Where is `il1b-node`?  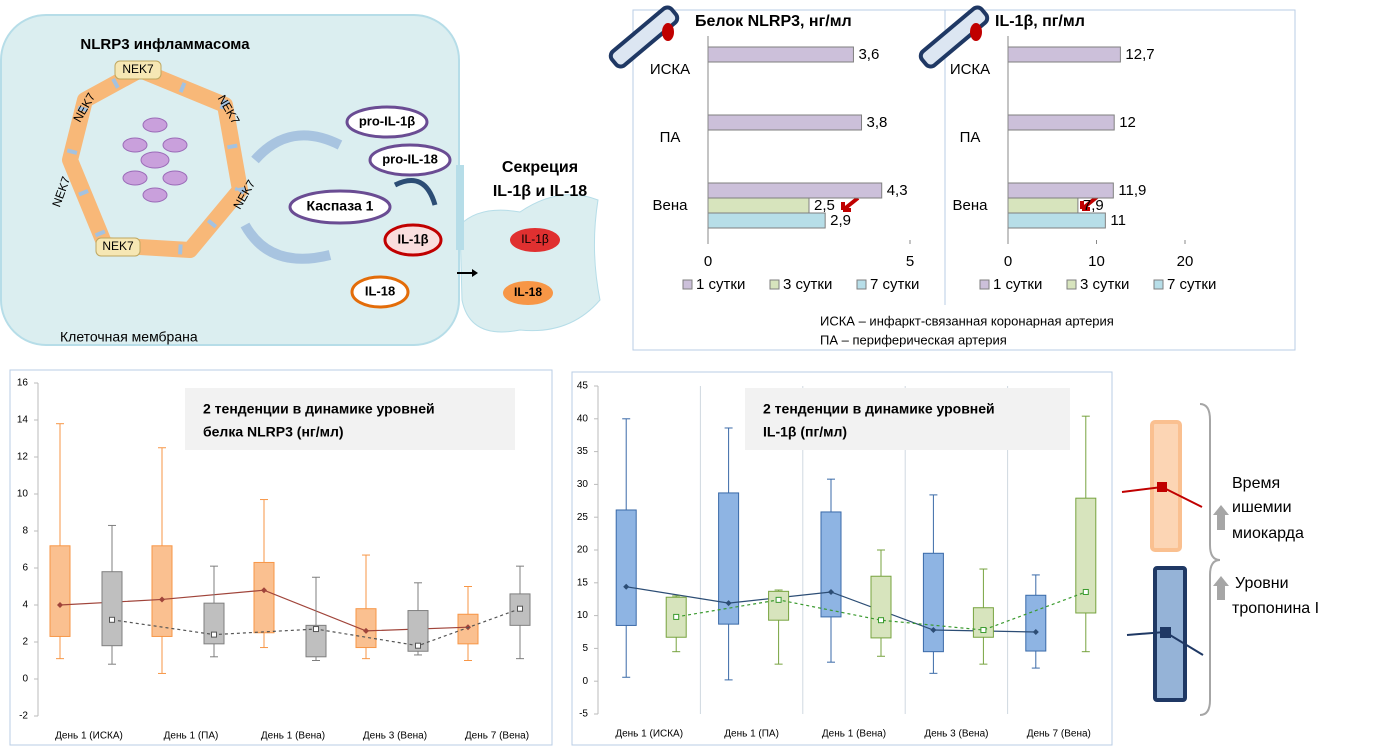
il1b-node is located at coordinates (413, 240).